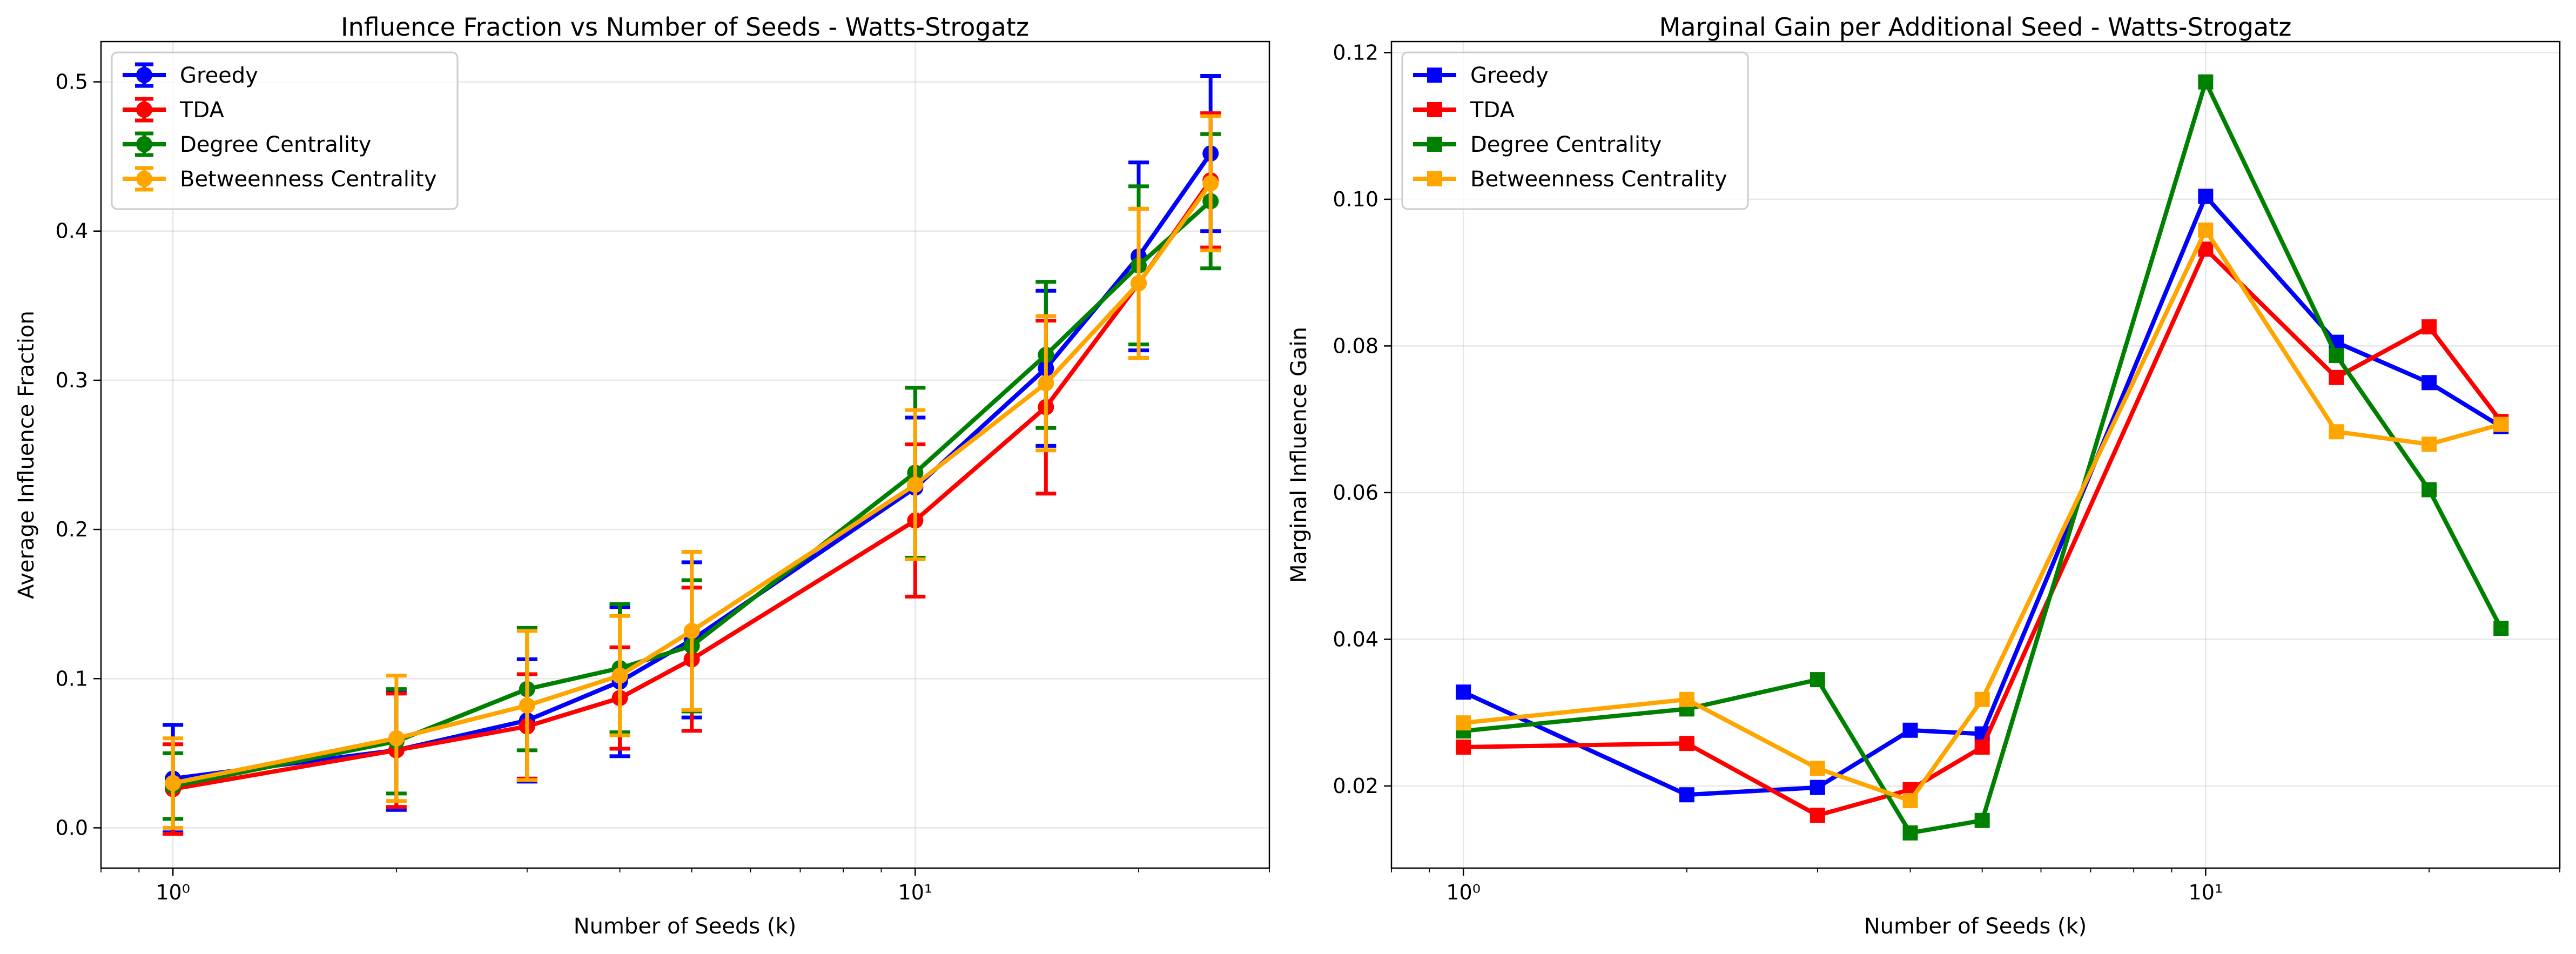 This screenshot has height=954, width=2576. What do you see at coordinates (72, 678) in the screenshot?
I see `y-tick-label: 0.1` at bounding box center [72, 678].